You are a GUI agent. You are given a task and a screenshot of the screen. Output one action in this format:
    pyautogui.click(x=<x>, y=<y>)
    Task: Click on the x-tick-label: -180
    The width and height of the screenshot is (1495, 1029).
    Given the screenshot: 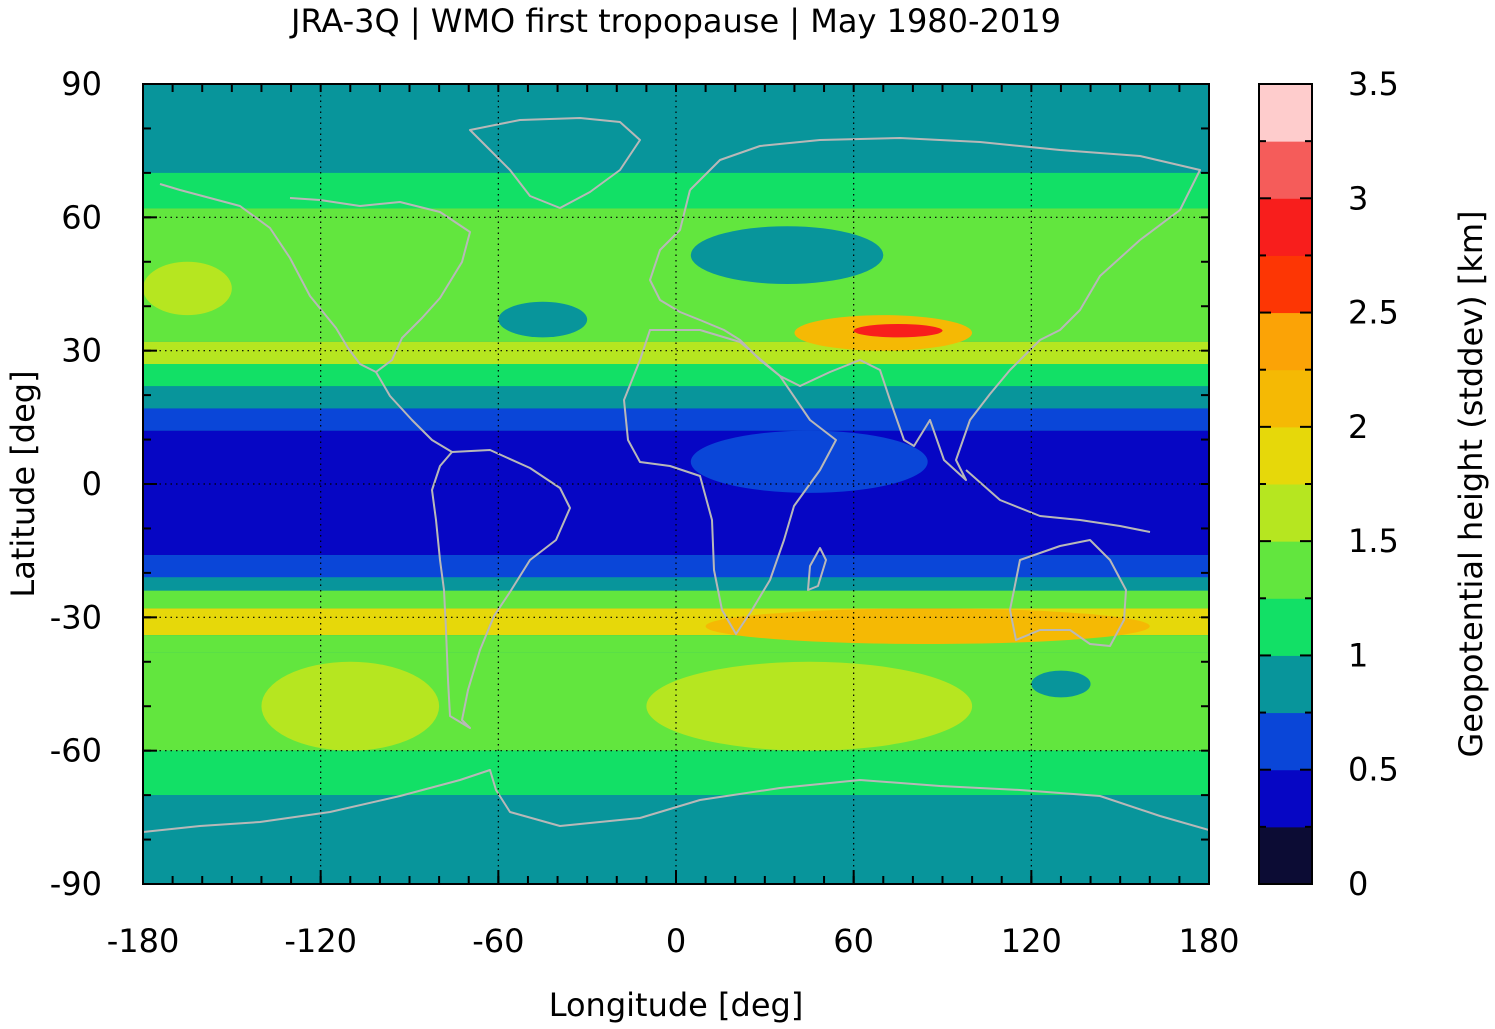 What is the action you would take?
    pyautogui.click(x=143, y=941)
    